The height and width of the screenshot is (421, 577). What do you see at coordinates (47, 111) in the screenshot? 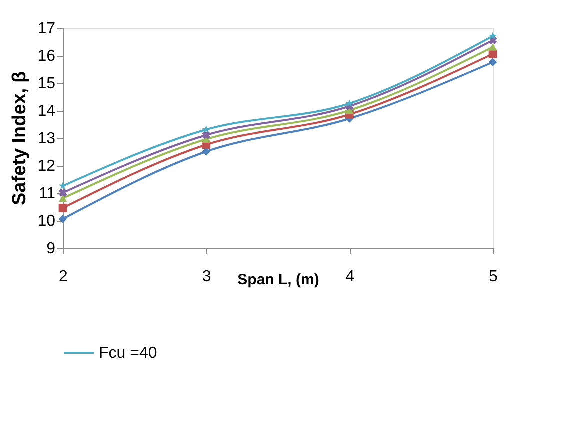
I see `y-tick-label: 14` at bounding box center [47, 111].